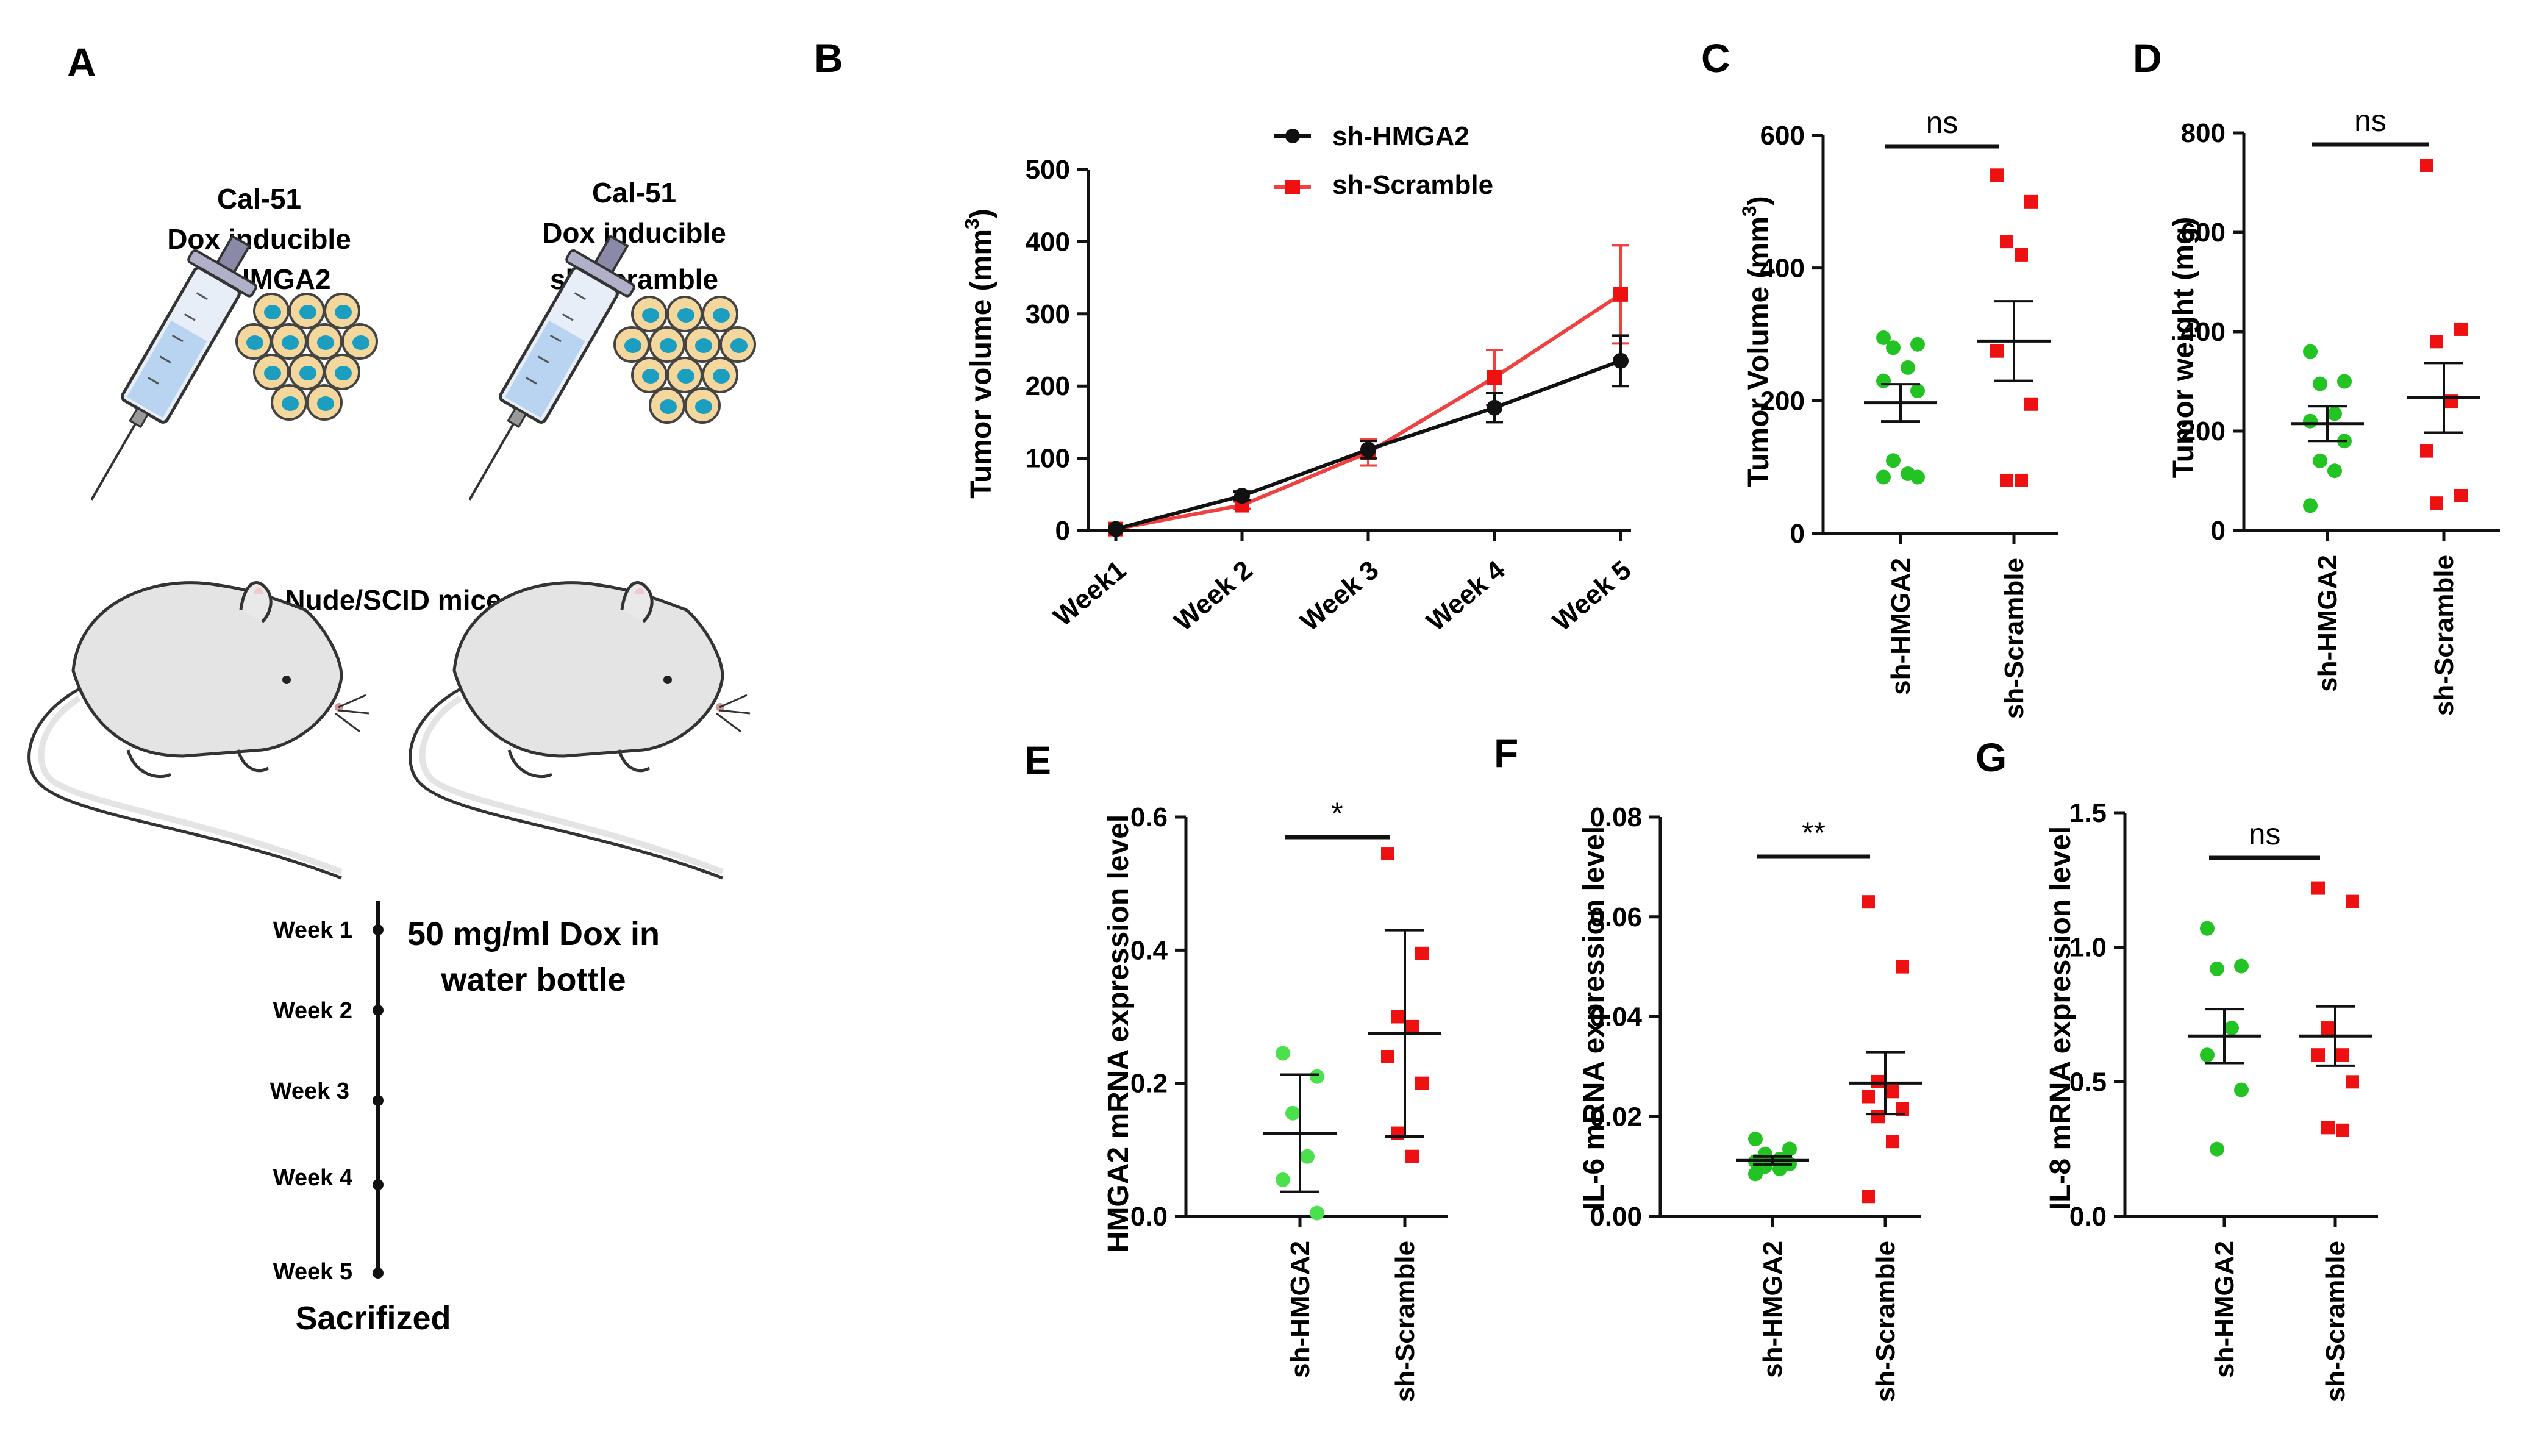 The image size is (2531, 1456). What do you see at coordinates (312, 930) in the screenshot?
I see `timeline-week-1: Week 1` at bounding box center [312, 930].